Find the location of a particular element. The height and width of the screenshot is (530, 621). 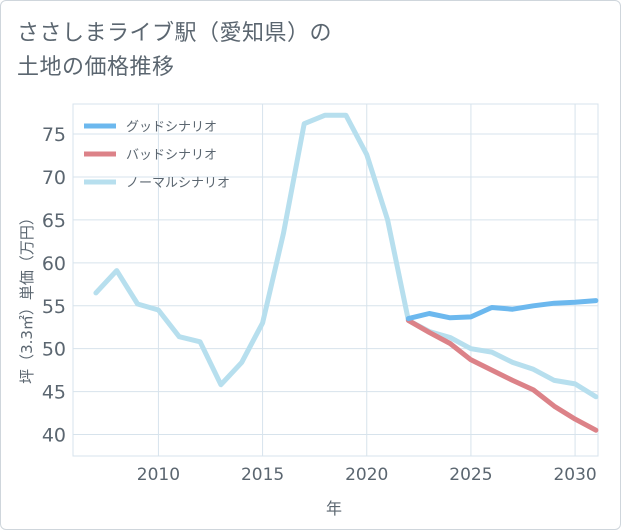

legend-label: グッドシナリオ is located at coordinates (171, 127).